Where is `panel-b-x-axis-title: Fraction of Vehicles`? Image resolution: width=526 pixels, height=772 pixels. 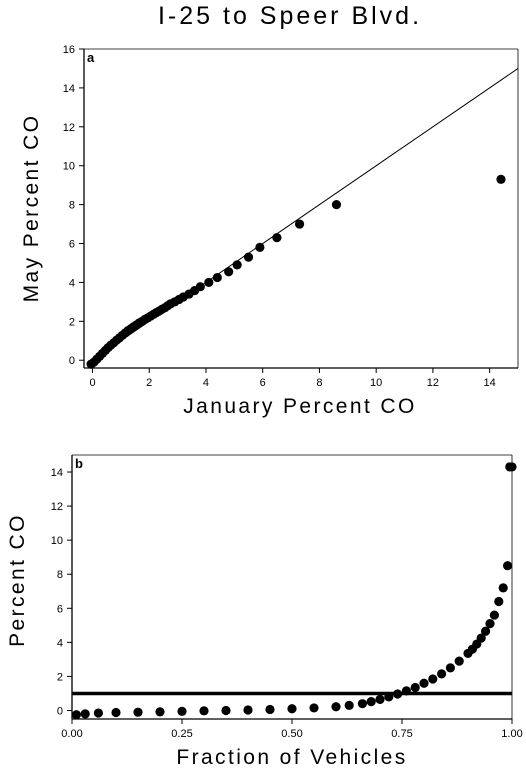
panel-b-x-axis-title: Fraction of Vehicles is located at coordinates (291, 757).